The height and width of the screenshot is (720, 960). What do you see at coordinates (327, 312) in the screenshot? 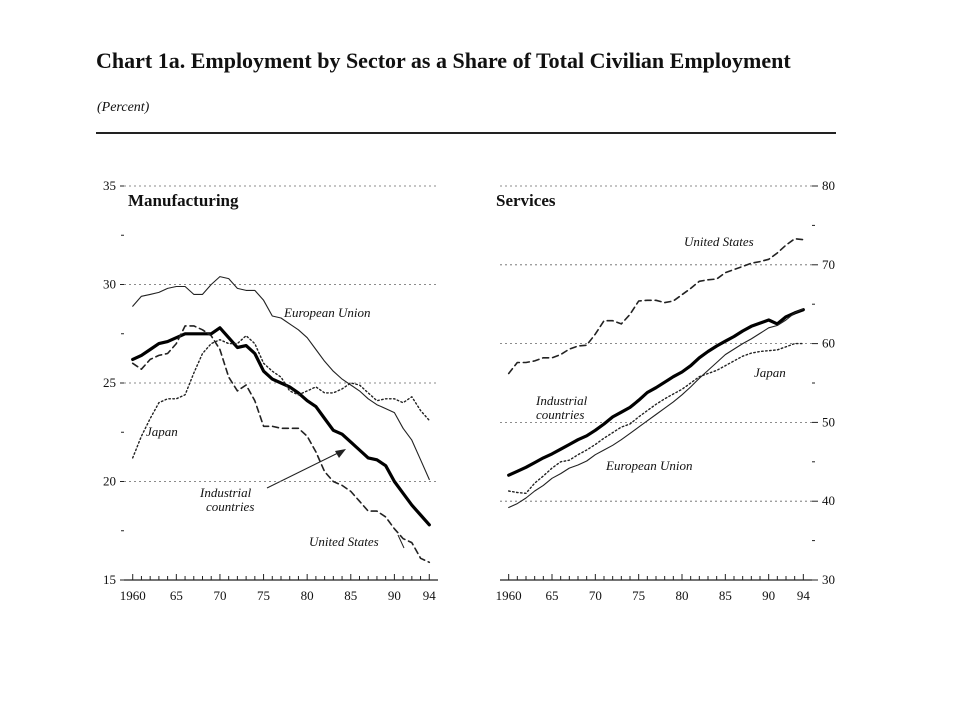
I see `annotation-european-union-mfg: European Union` at bounding box center [327, 312].